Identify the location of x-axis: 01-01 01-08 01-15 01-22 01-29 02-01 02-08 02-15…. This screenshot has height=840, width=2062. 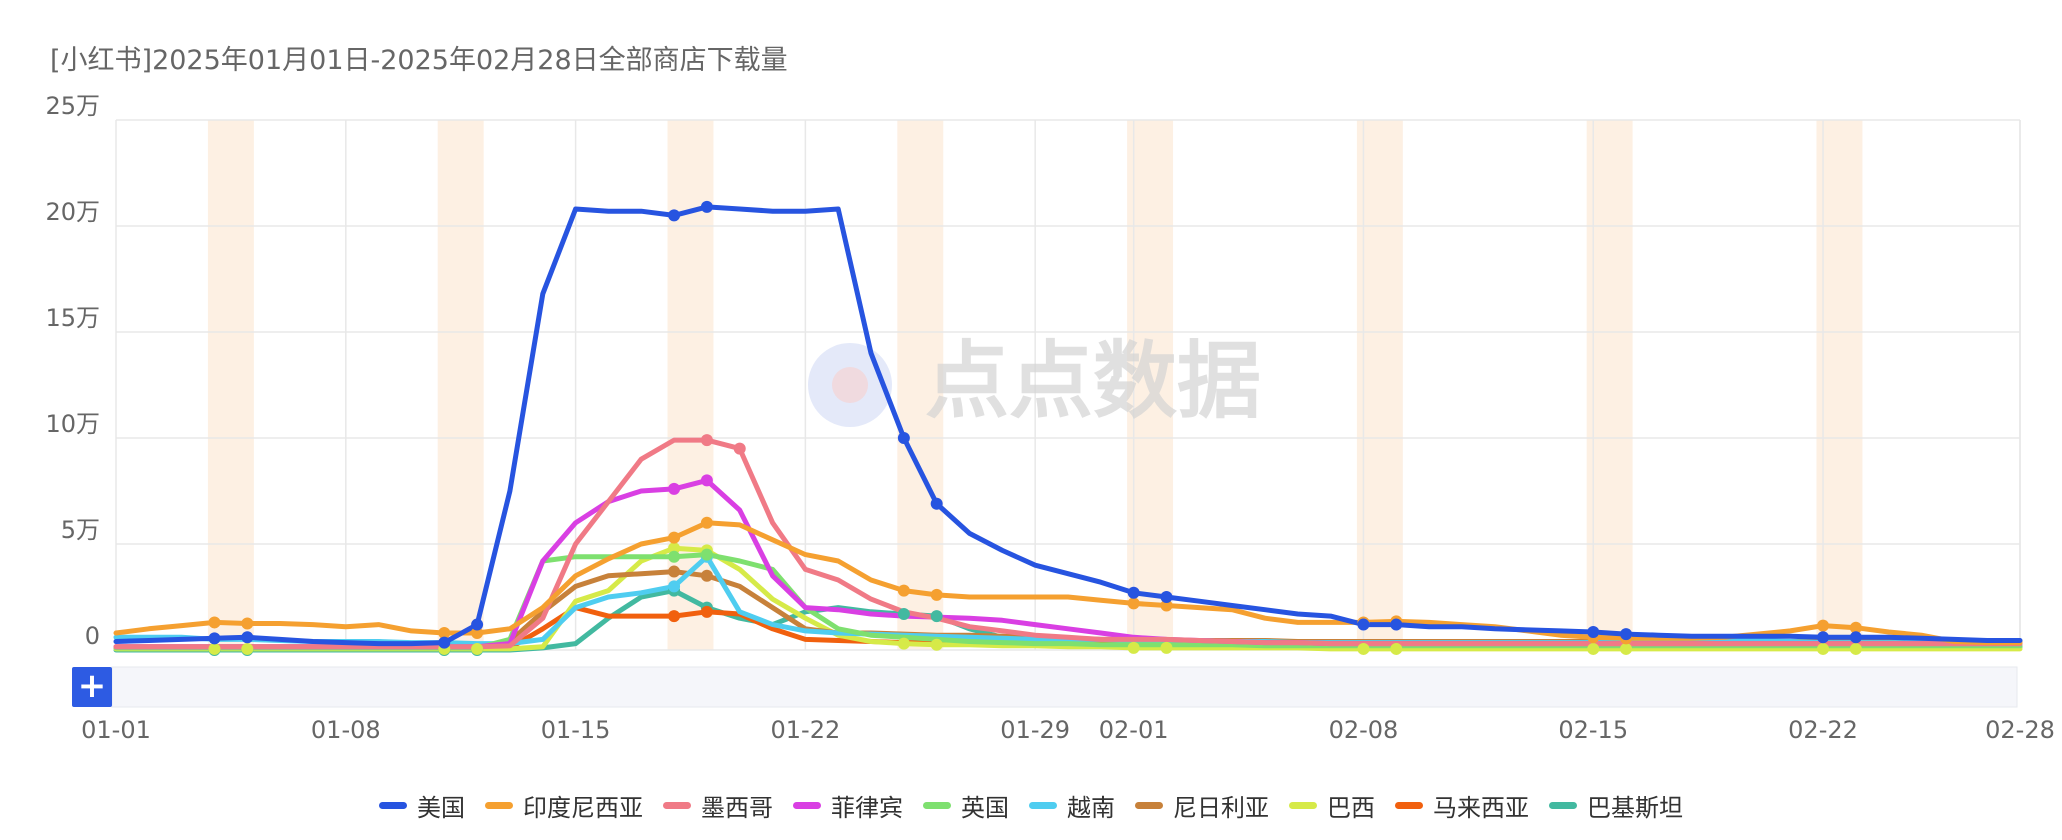
(1068, 730).